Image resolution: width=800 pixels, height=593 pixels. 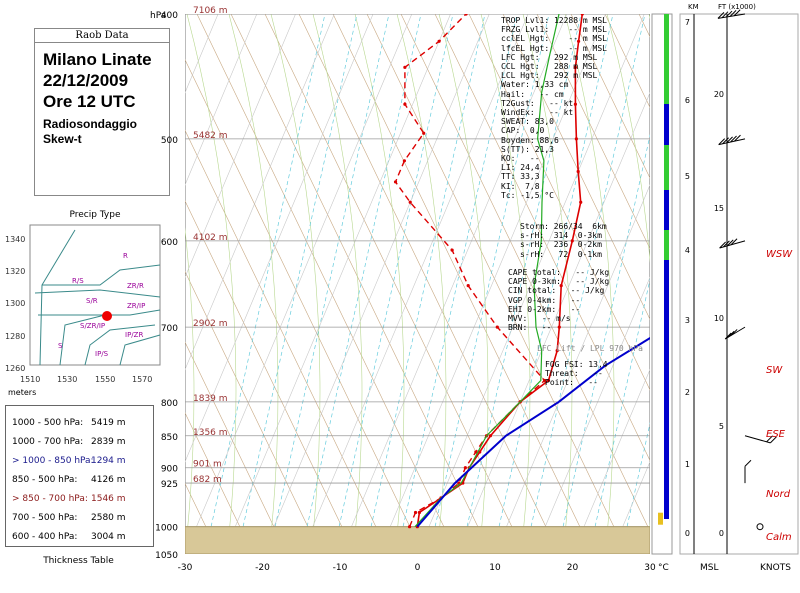 What do you see at coordinates (554, 39) in the screenshot?
I see `index-line: cclEL Hgt: -- m MSL` at bounding box center [554, 39].